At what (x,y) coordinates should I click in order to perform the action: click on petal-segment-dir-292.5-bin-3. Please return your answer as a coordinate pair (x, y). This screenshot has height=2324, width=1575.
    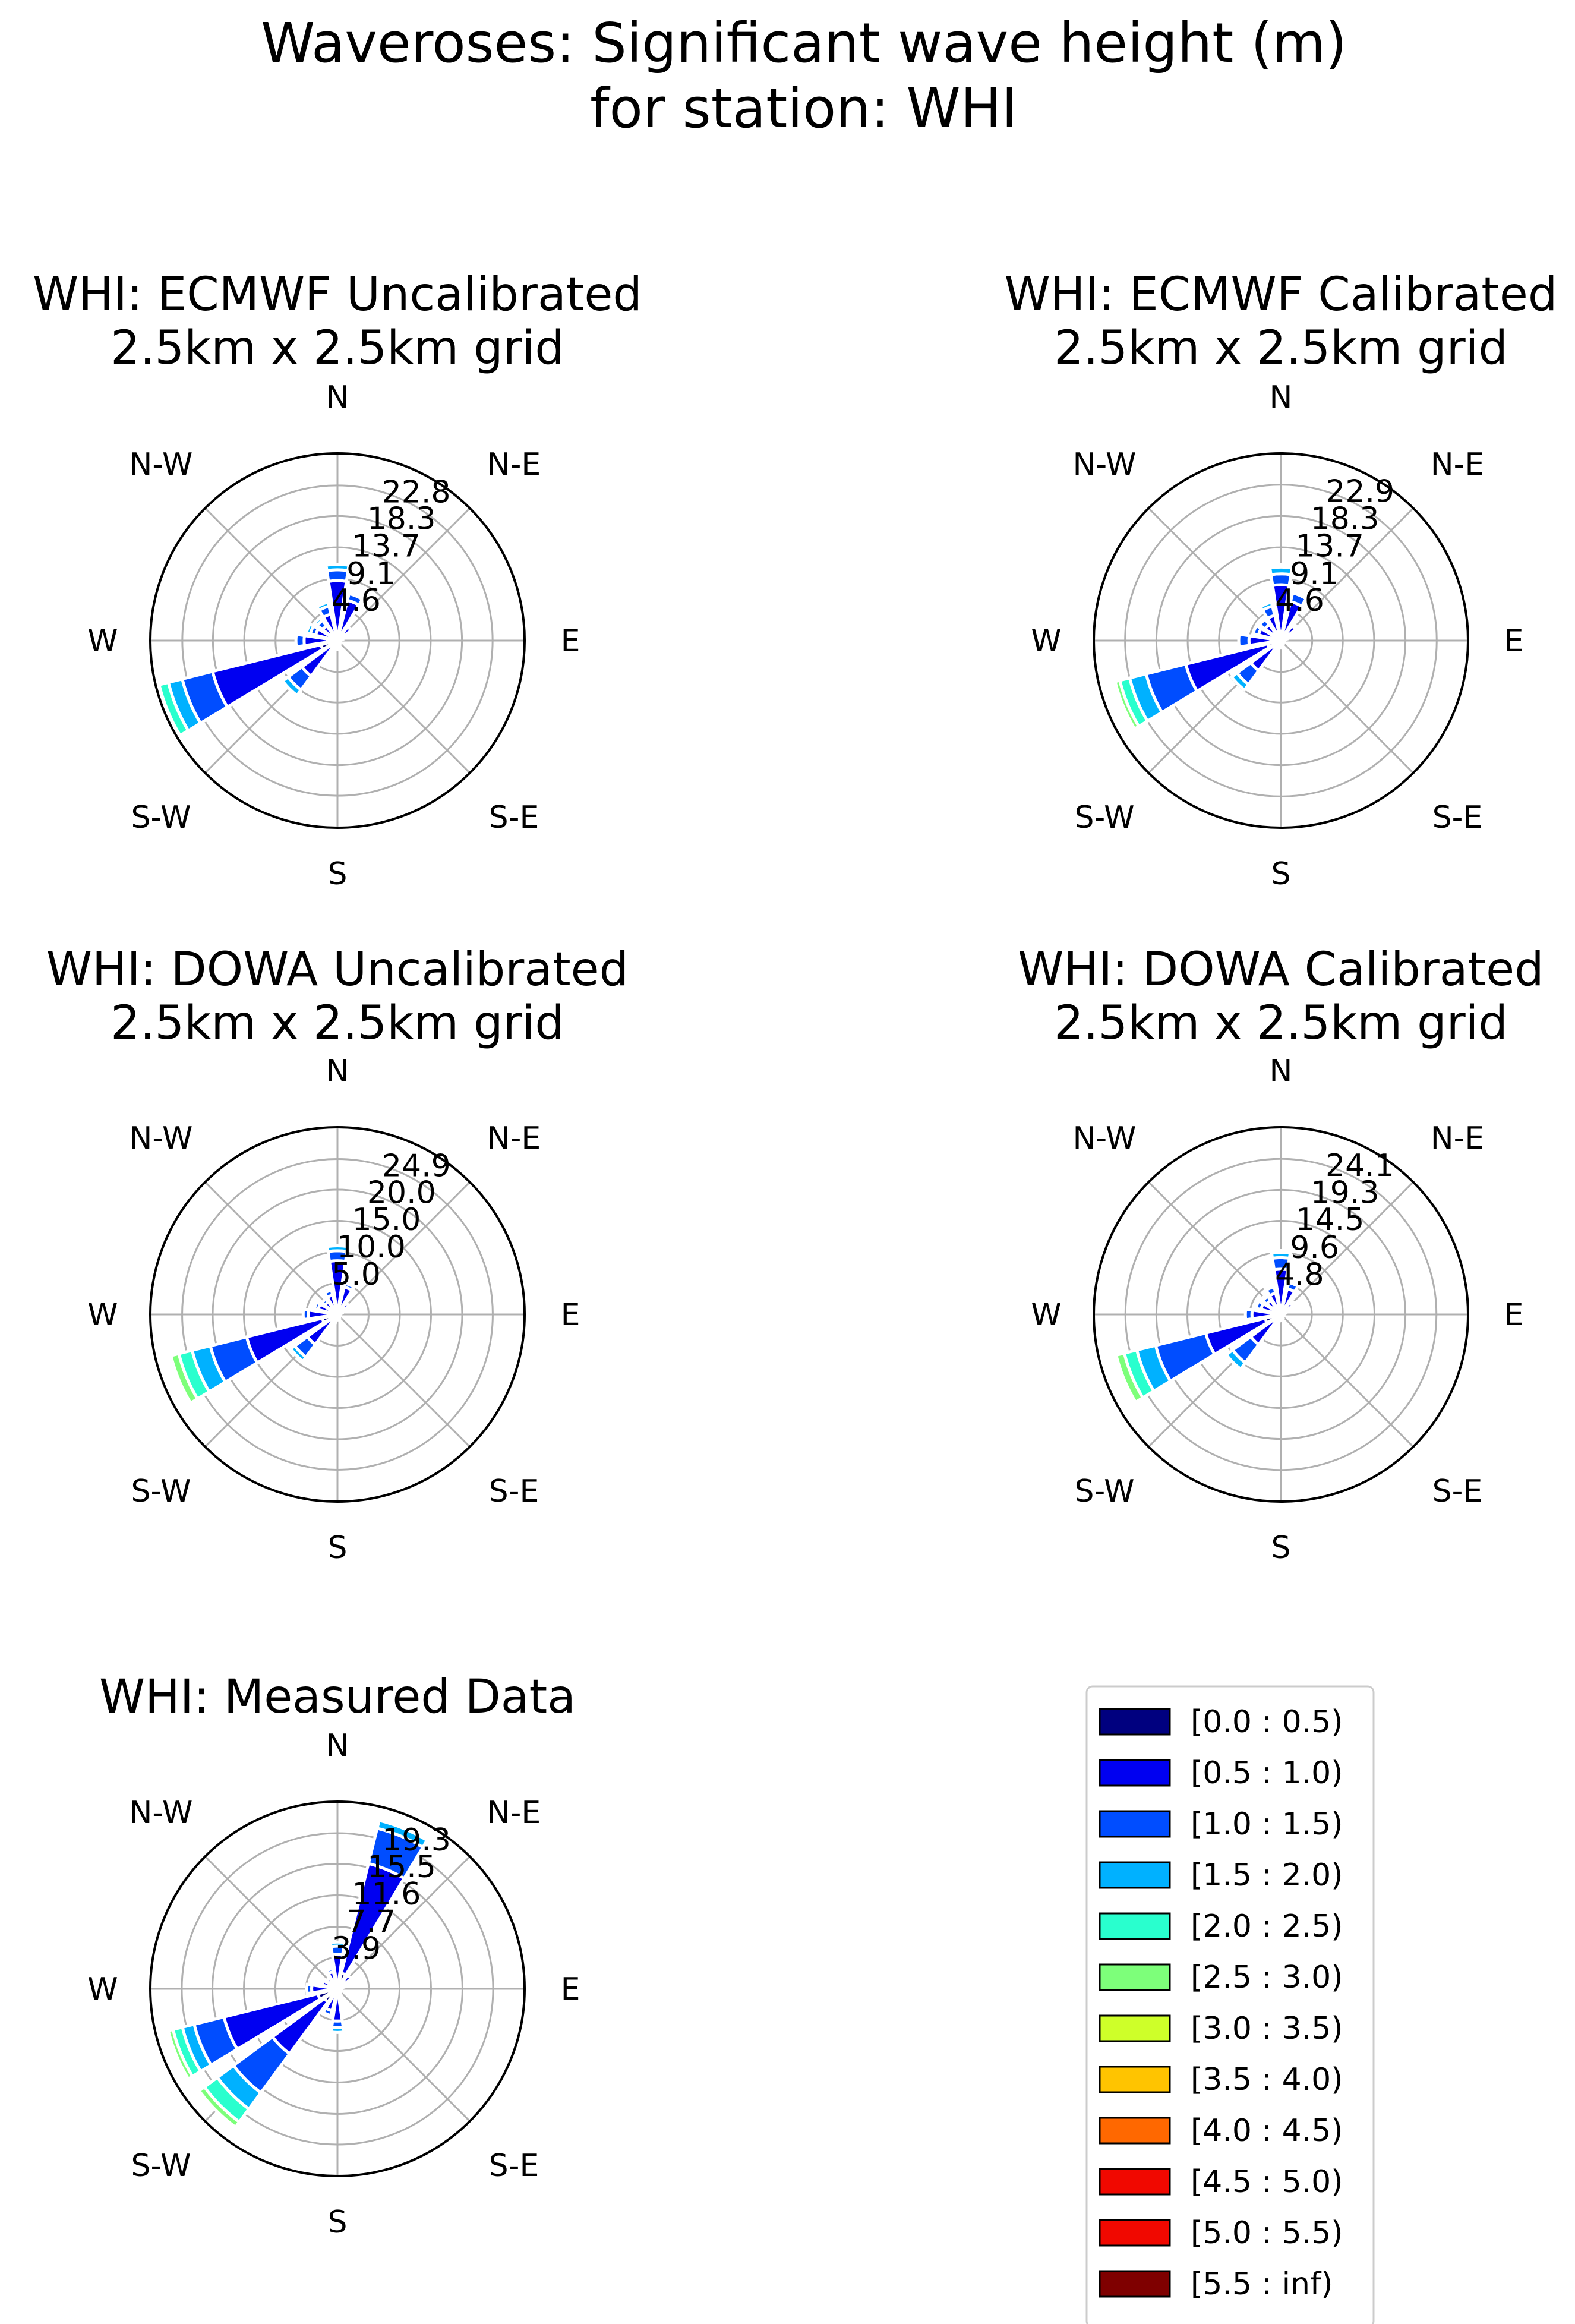
    Looking at the image, I should click on (310, 629).